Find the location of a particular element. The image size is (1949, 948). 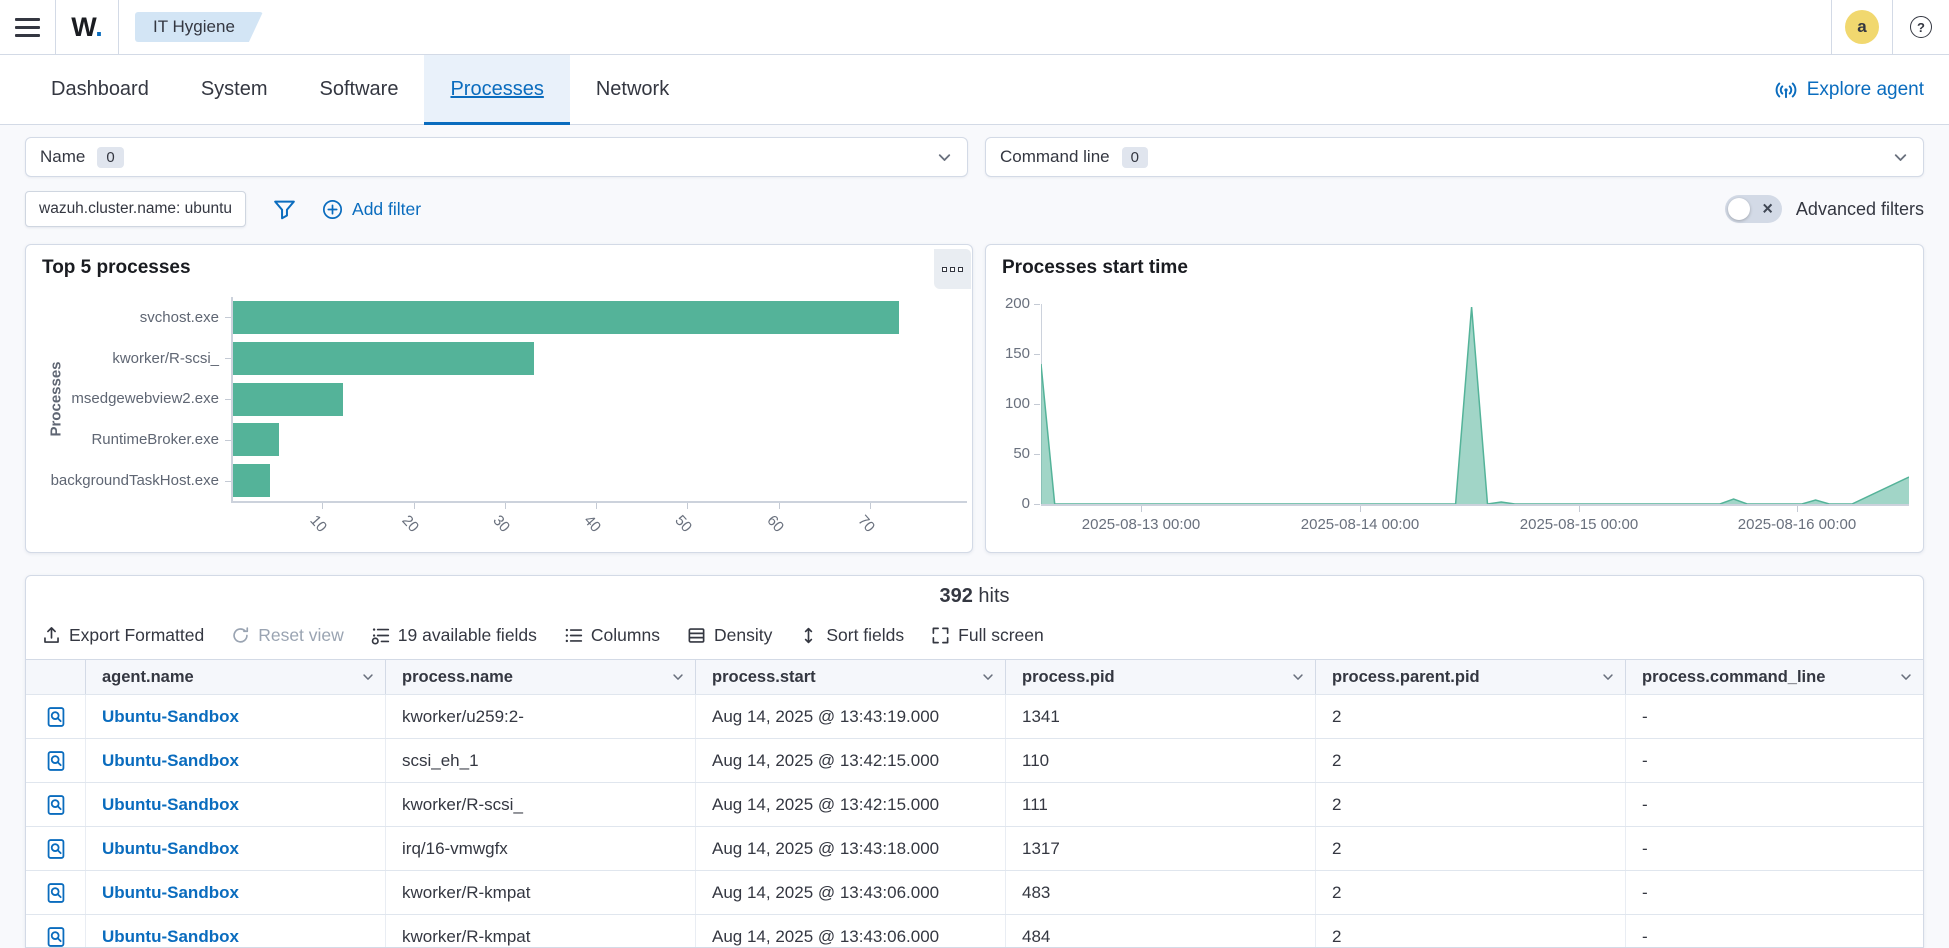

density-button: Density is located at coordinates (729, 635).